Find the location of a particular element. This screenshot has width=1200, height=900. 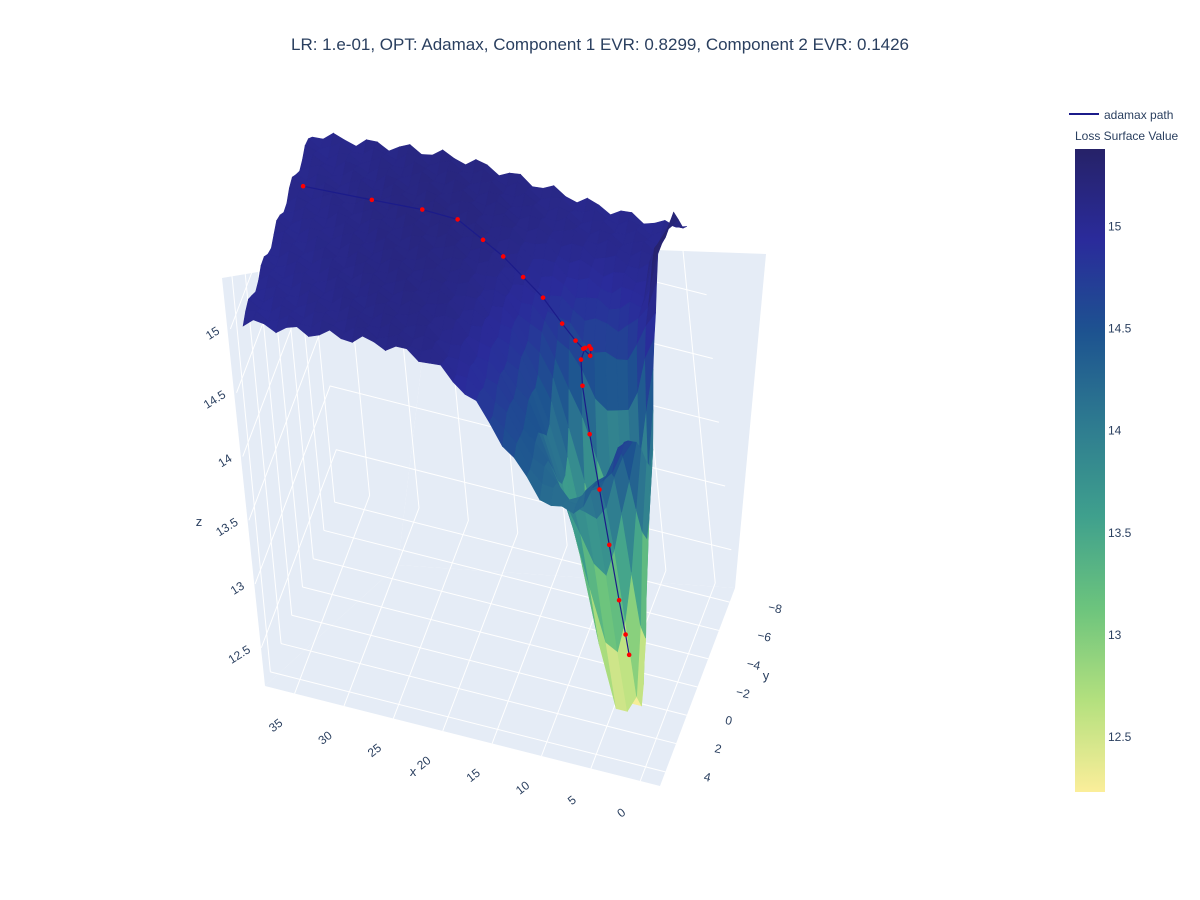

y-tick-label: −8 is located at coordinates (775, 608).